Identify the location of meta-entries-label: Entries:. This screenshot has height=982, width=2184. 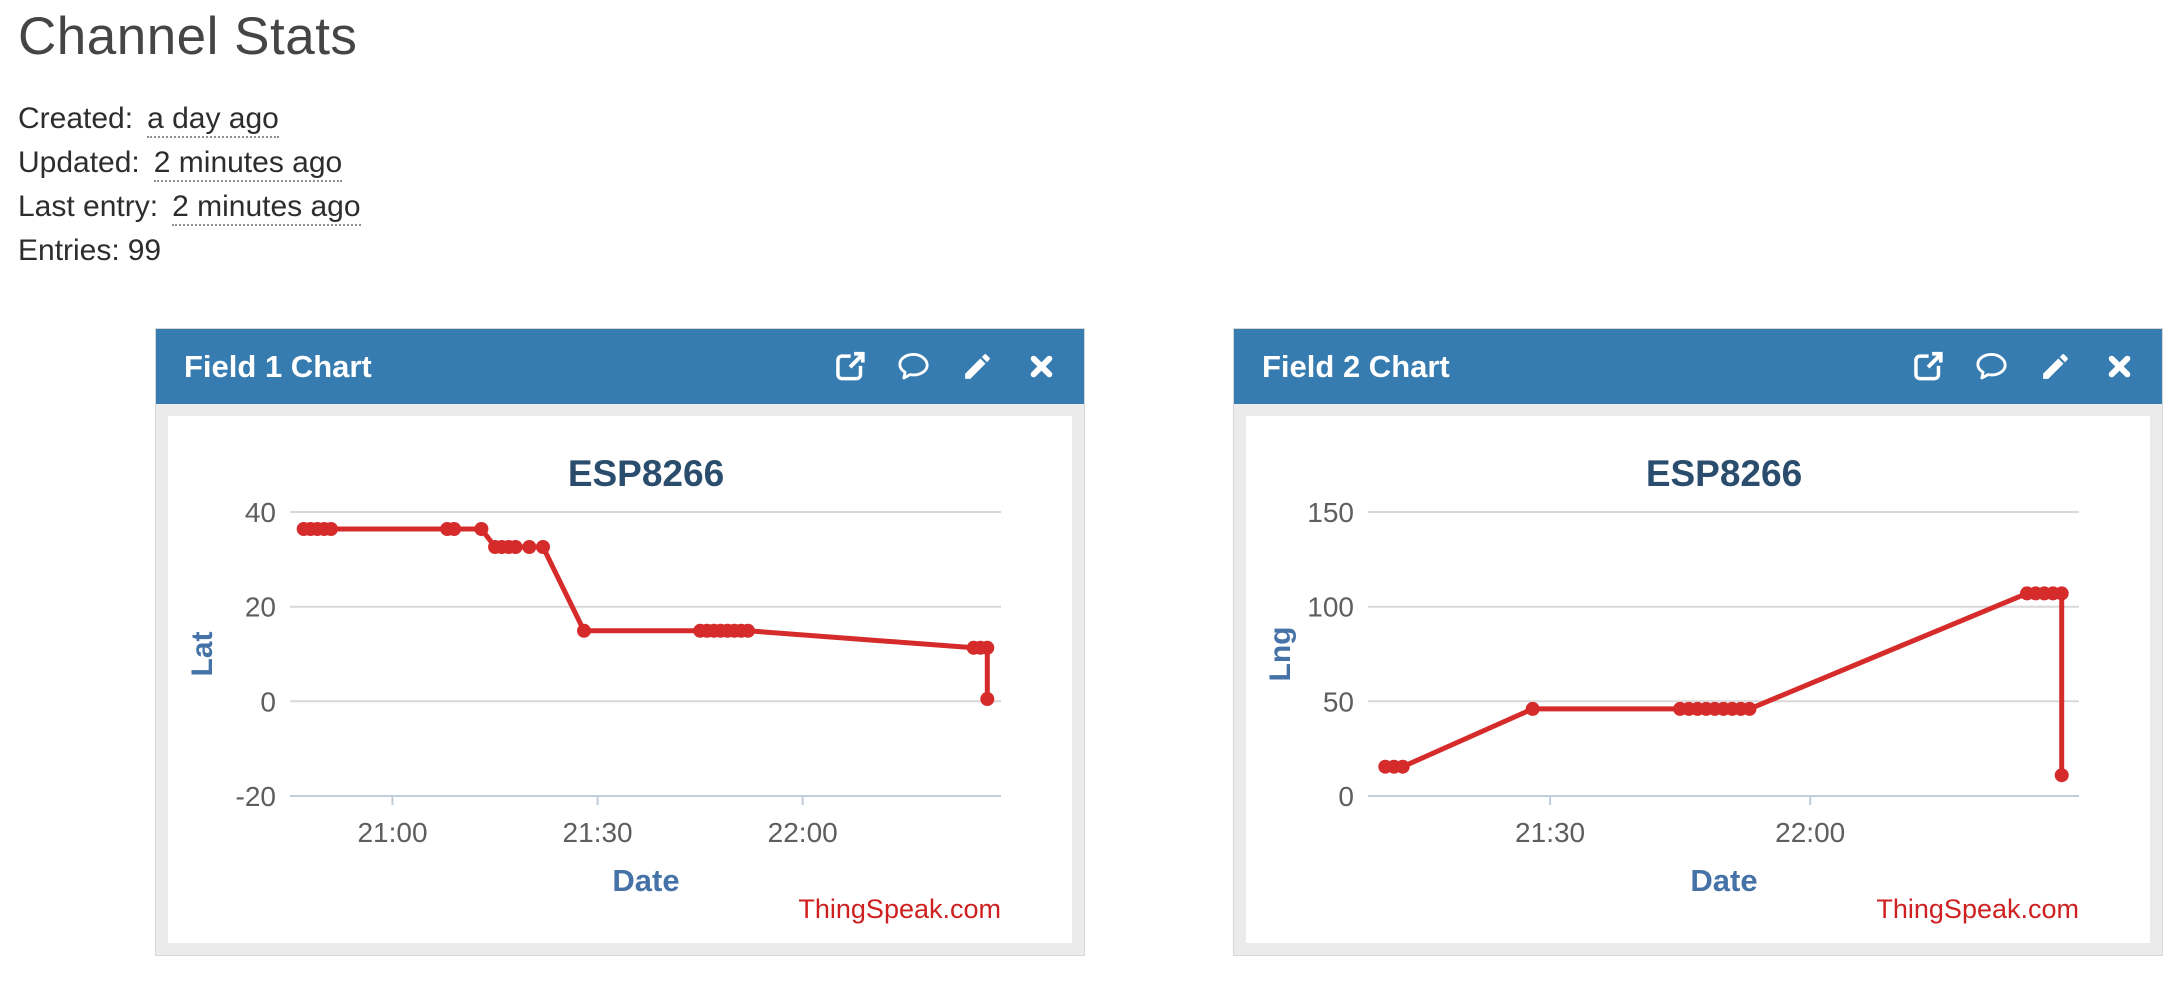
(69, 250).